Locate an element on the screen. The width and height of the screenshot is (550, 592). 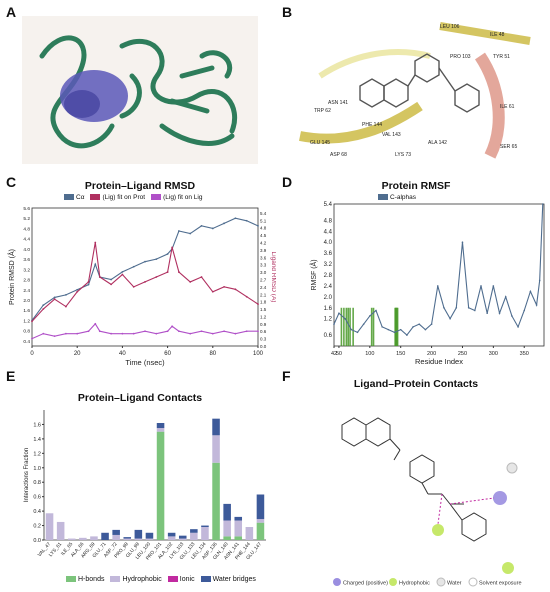
x-axis-label: Time (nsec) is located at coordinates (145, 362).